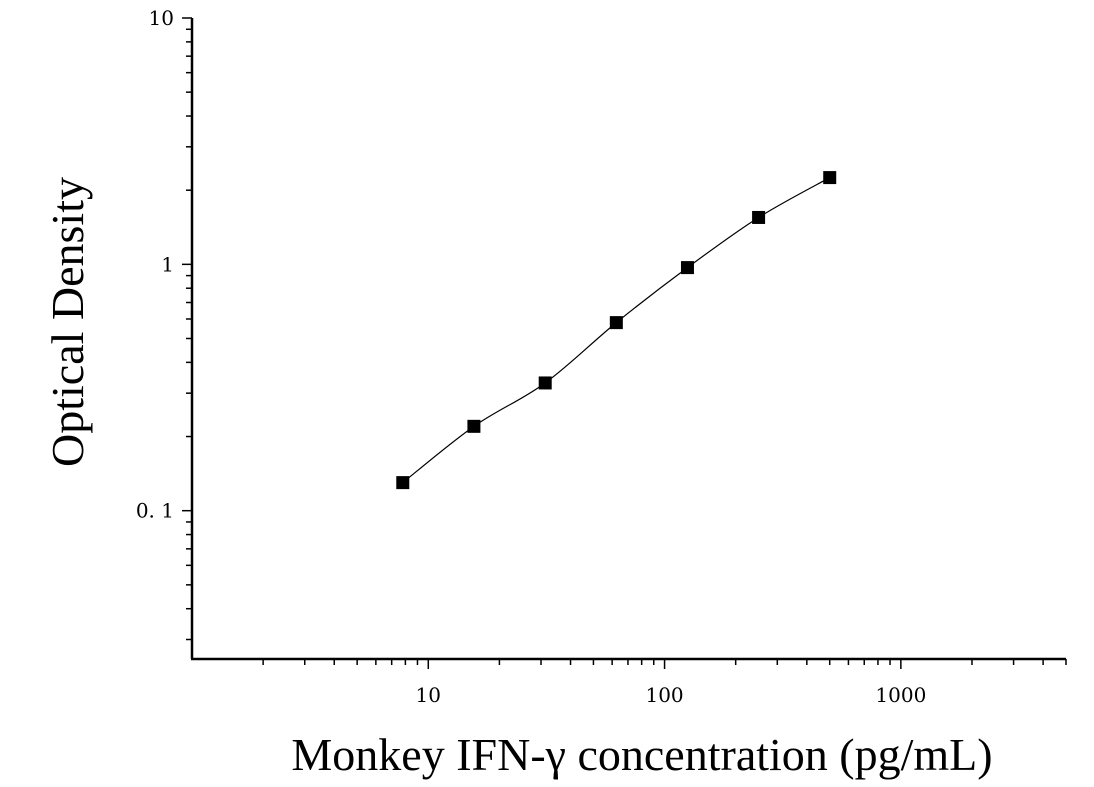 Image resolution: width=1094 pixels, height=787 pixels. Describe the element at coordinates (155, 511) in the screenshot. I see `y-tick-label: 0. 1` at that location.